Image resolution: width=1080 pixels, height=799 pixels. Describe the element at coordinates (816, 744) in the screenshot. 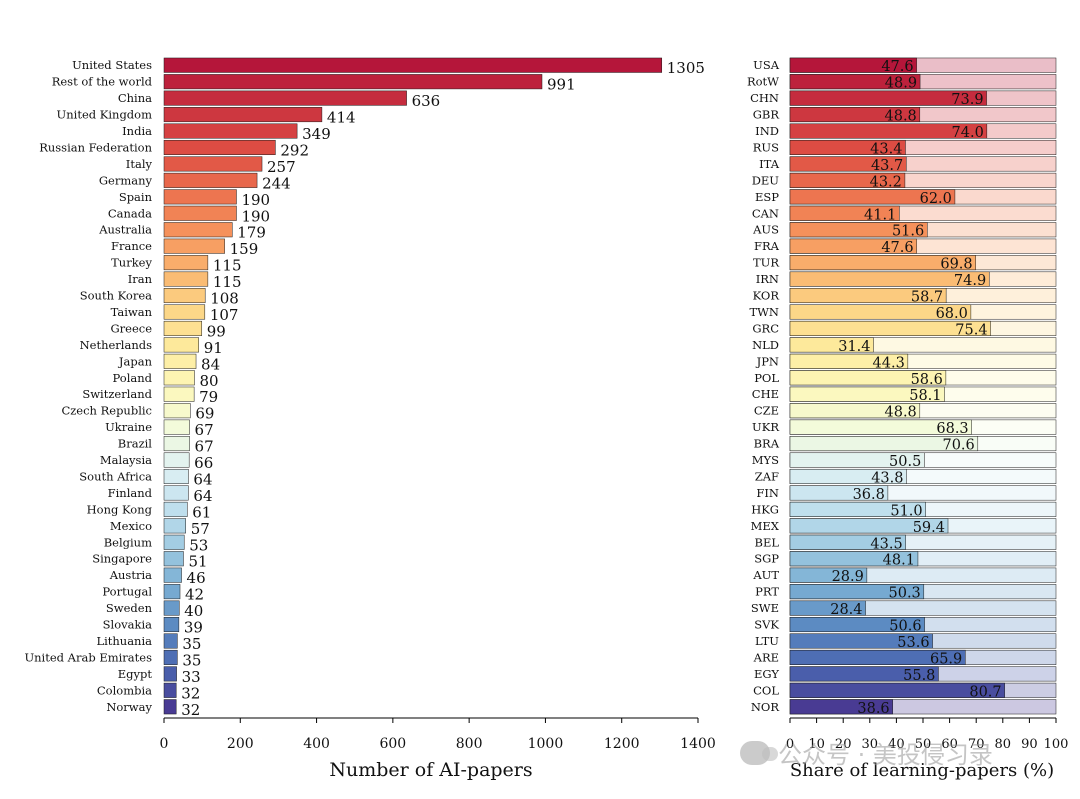

I see `x-tick-label: 10` at that location.